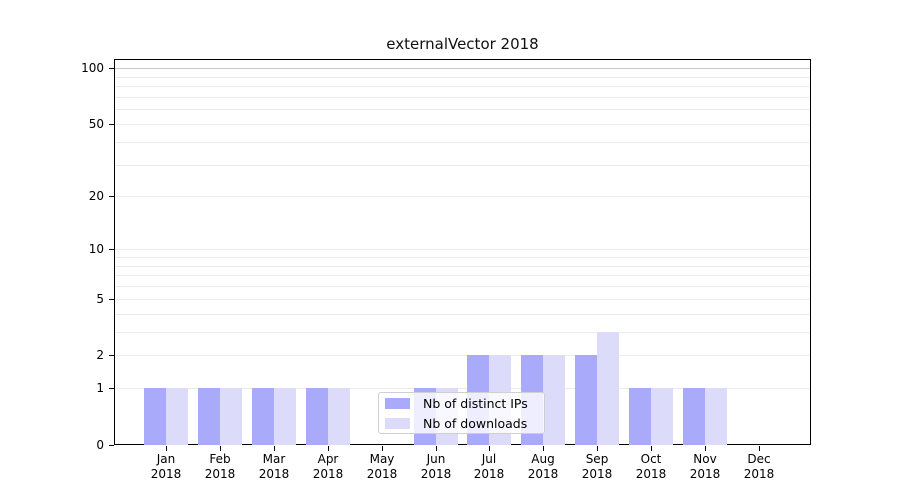 The image size is (900, 500). Describe the element at coordinates (96, 124) in the screenshot. I see `y-tick-label: 50` at that location.